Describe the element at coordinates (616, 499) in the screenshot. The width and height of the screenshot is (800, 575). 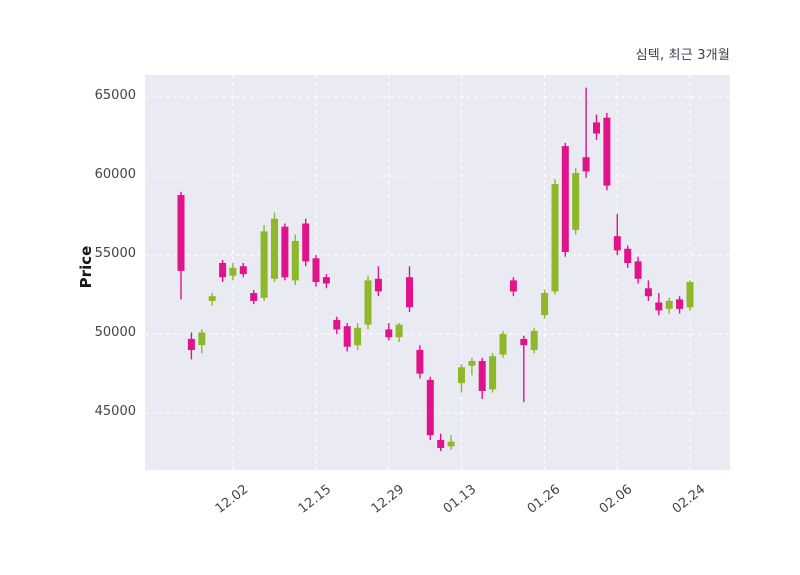
I see `x-tick-label: 02.06` at that location.